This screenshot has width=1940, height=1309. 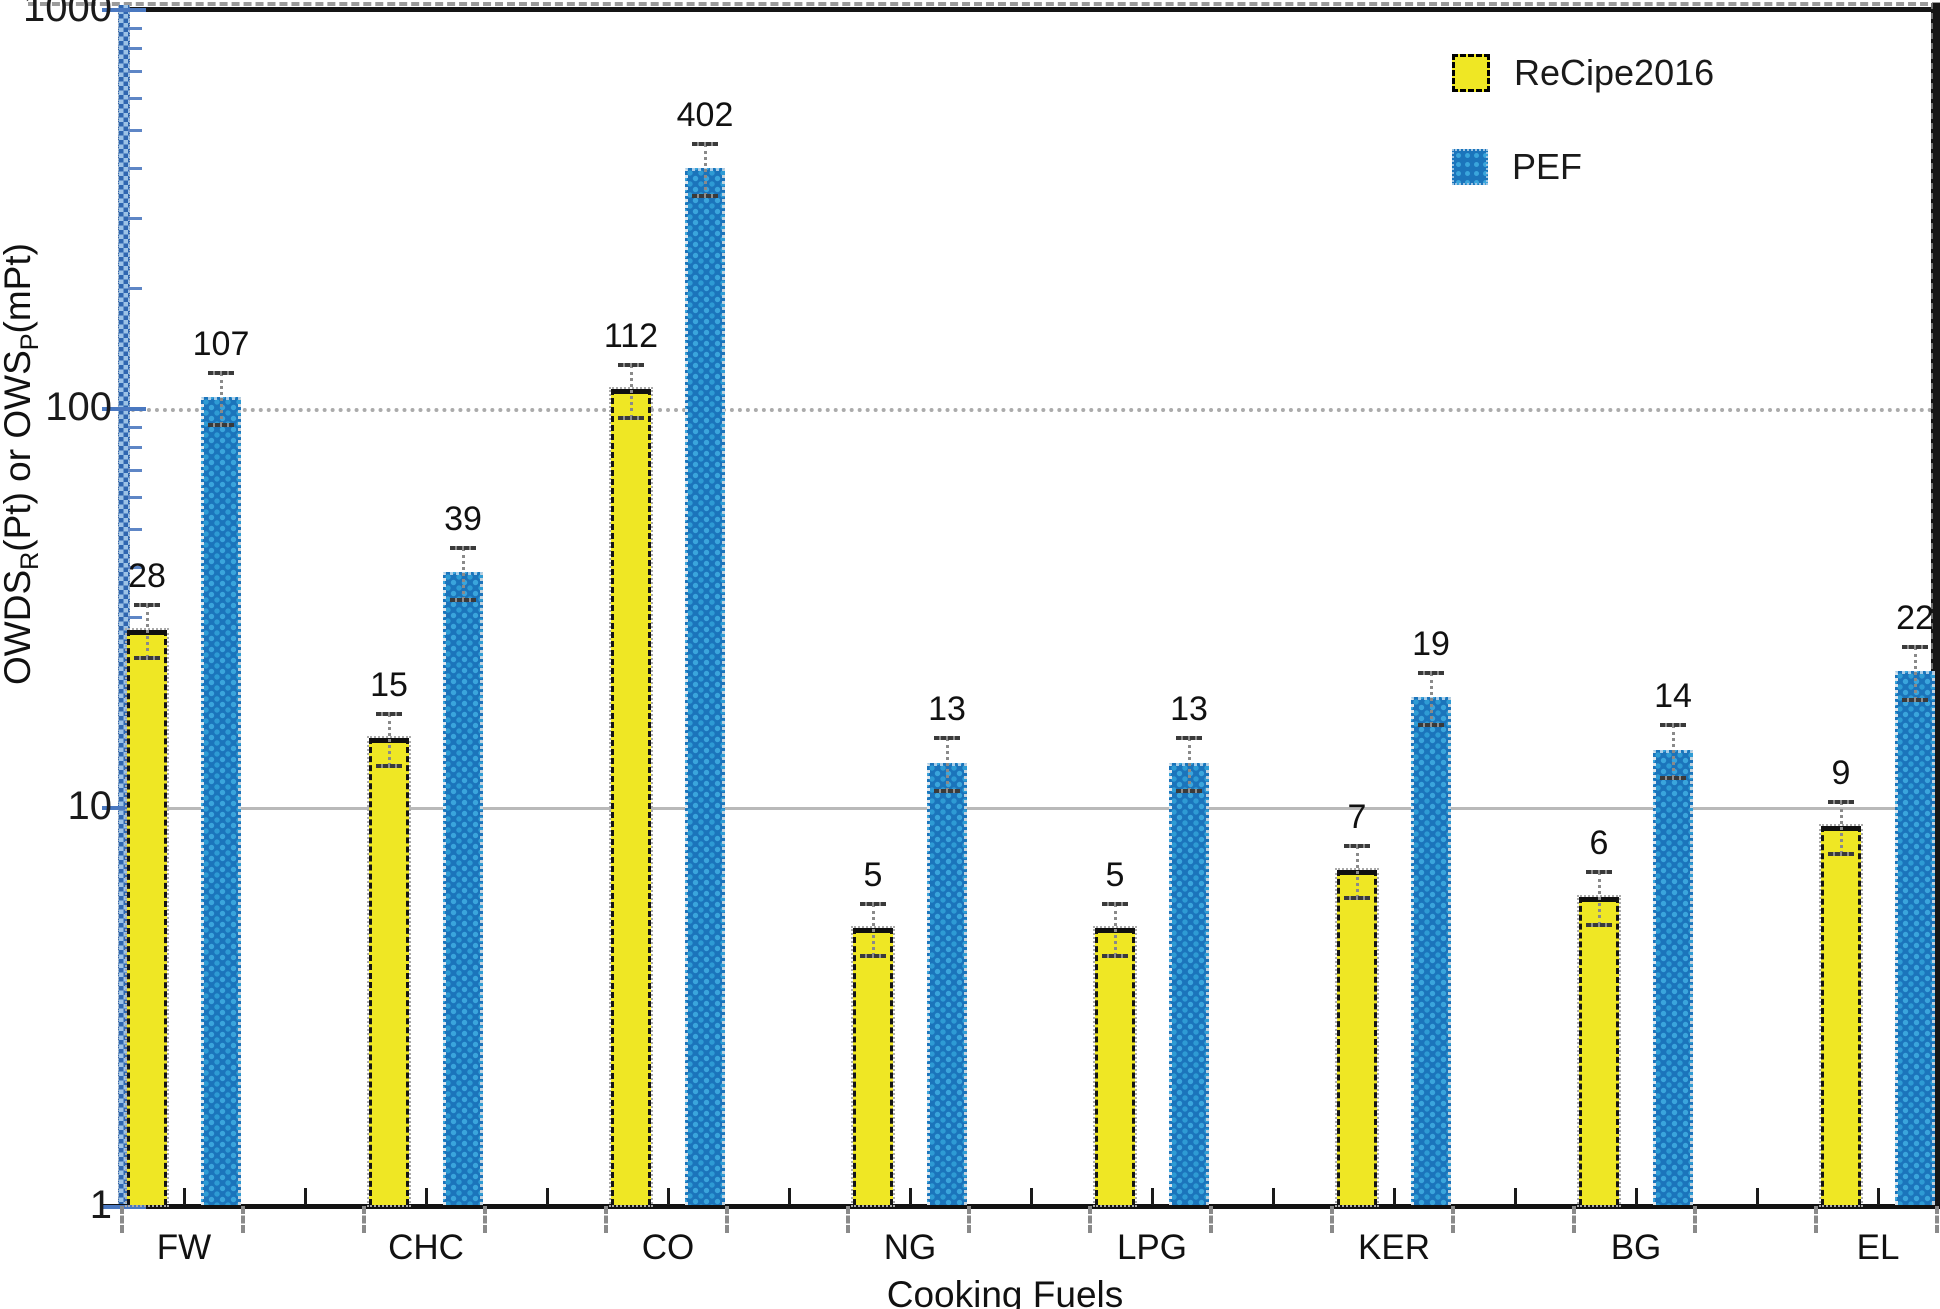 What do you see at coordinates (631, 797) in the screenshot?
I see `bar-recipe2016-co` at bounding box center [631, 797].